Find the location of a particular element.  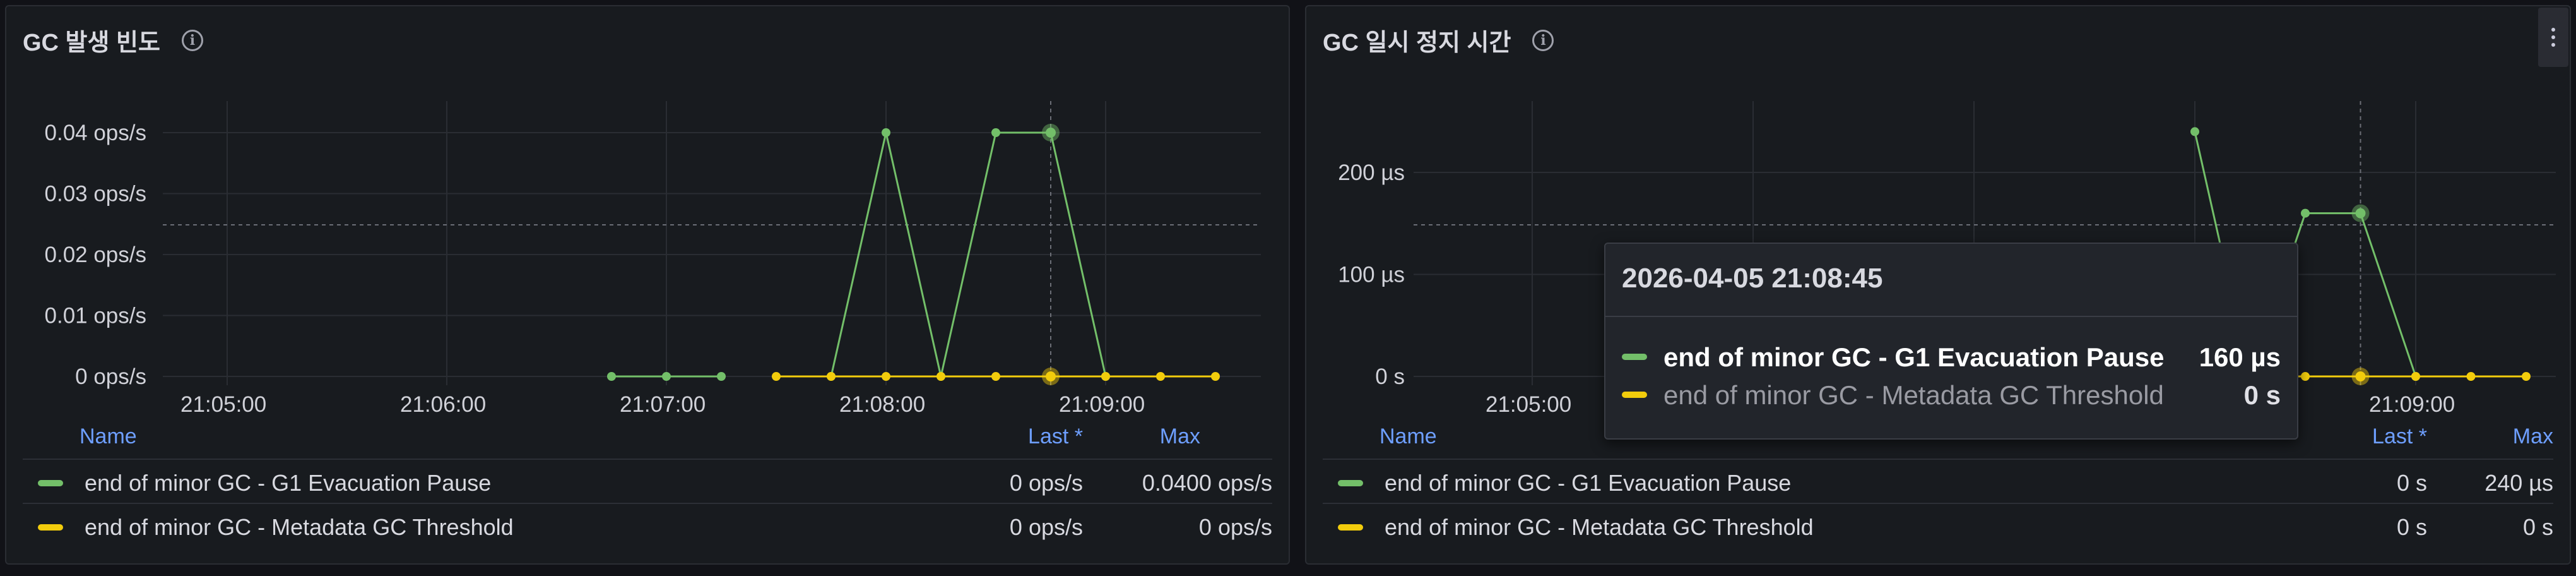

tooltip-series-name: end of minor GC - Metadata GC Threshold is located at coordinates (1913, 395).